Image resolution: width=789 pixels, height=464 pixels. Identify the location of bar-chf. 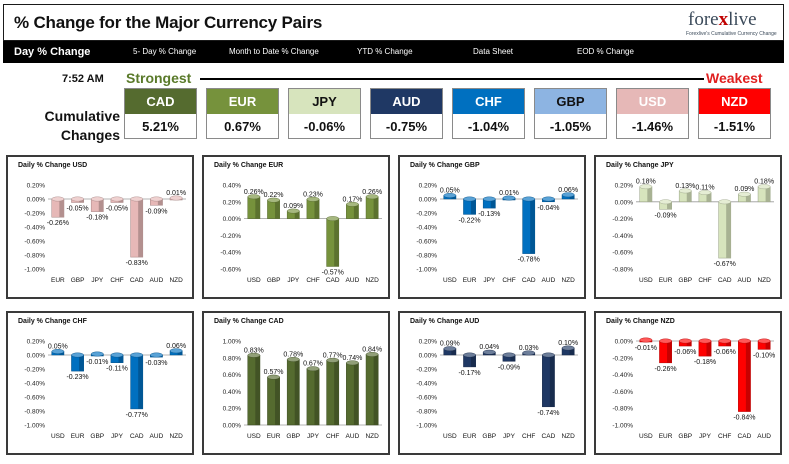
(725, 342).